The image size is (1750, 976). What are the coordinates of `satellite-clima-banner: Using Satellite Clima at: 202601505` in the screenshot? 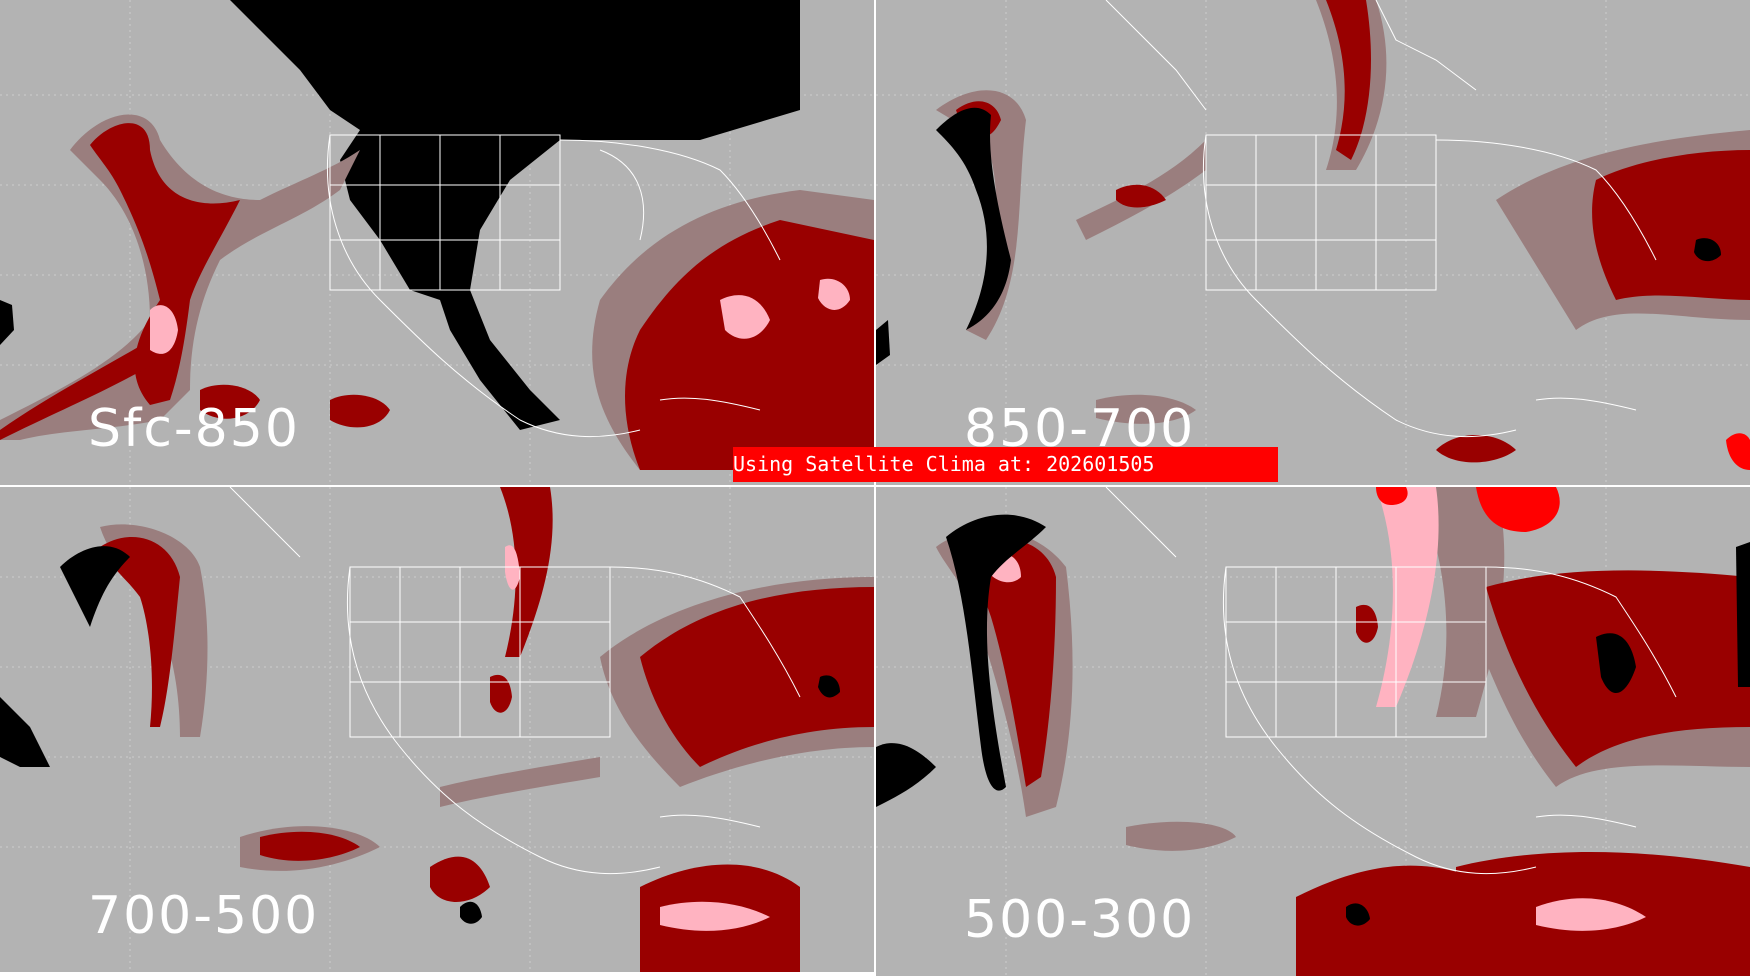 It's located at (1005, 464).